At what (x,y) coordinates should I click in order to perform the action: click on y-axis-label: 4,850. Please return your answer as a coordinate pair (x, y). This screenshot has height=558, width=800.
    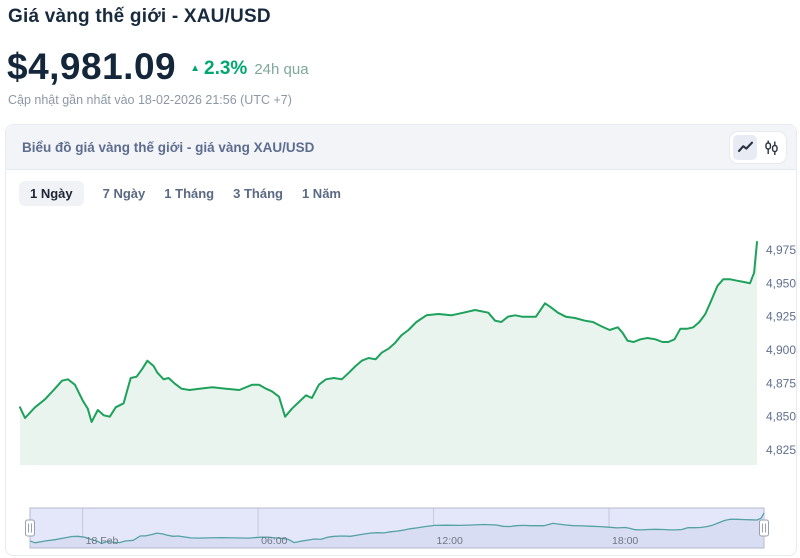
    Looking at the image, I should click on (781, 417).